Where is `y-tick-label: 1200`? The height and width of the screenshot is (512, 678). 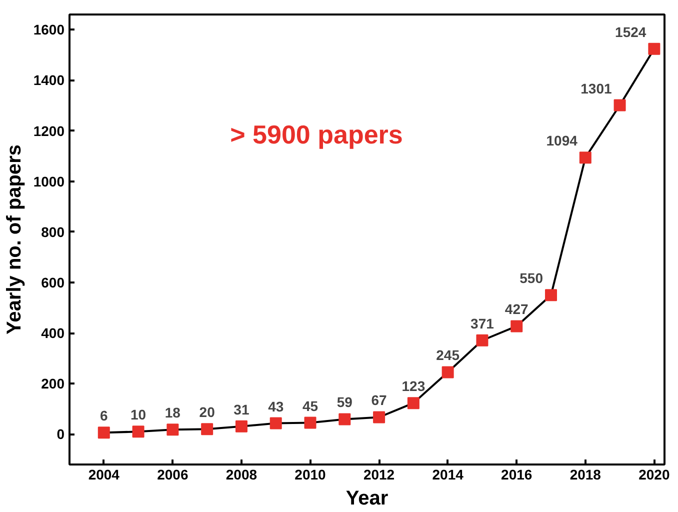
y-tick-label: 1200 is located at coordinates (49, 130).